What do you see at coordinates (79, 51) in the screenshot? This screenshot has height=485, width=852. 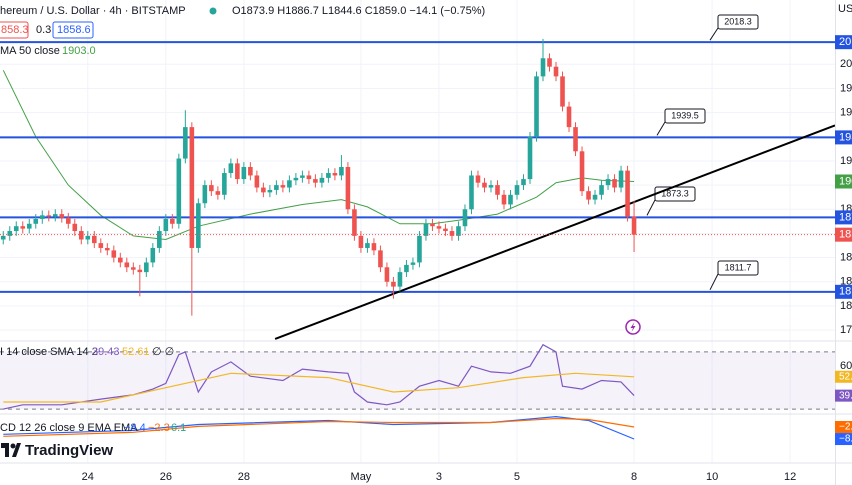 I see `ema-legend-value: 1903.0` at bounding box center [79, 51].